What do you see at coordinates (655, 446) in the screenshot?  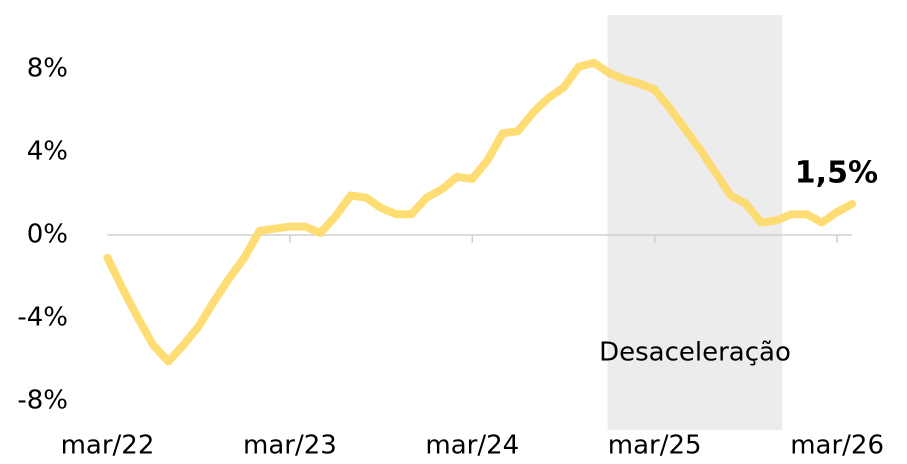 I see `x-tick-label: mar/25` at bounding box center [655, 446].